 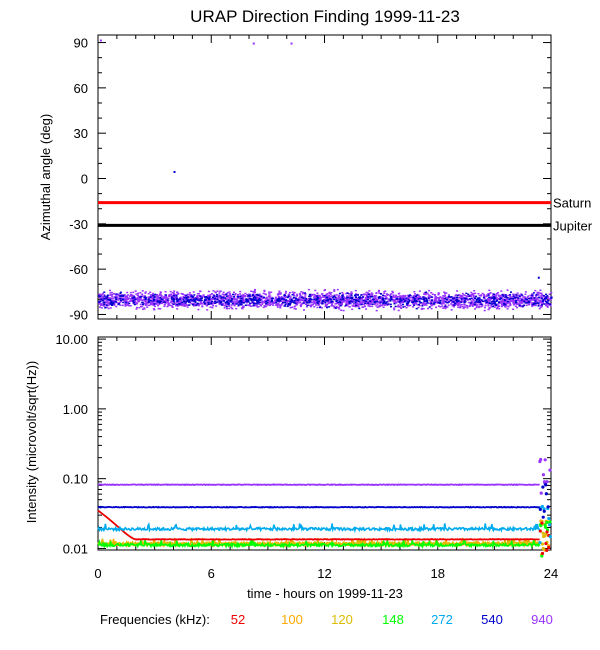 What do you see at coordinates (324, 507) in the screenshot?
I see `bottom-data-lines` at bounding box center [324, 507].